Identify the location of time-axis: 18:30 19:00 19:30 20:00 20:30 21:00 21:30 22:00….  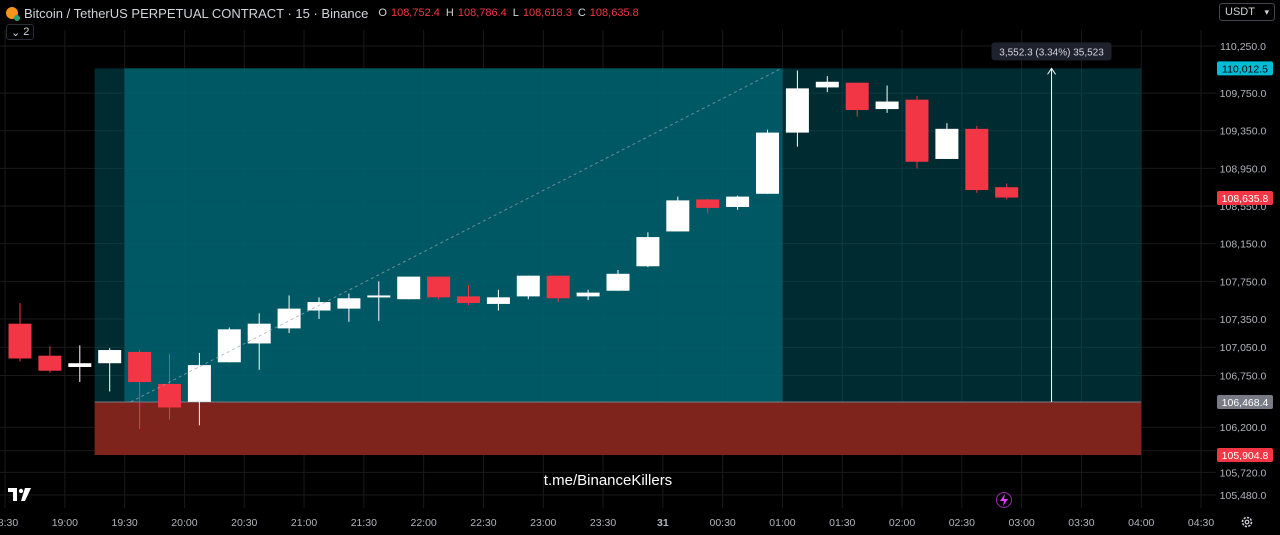
(640, 523).